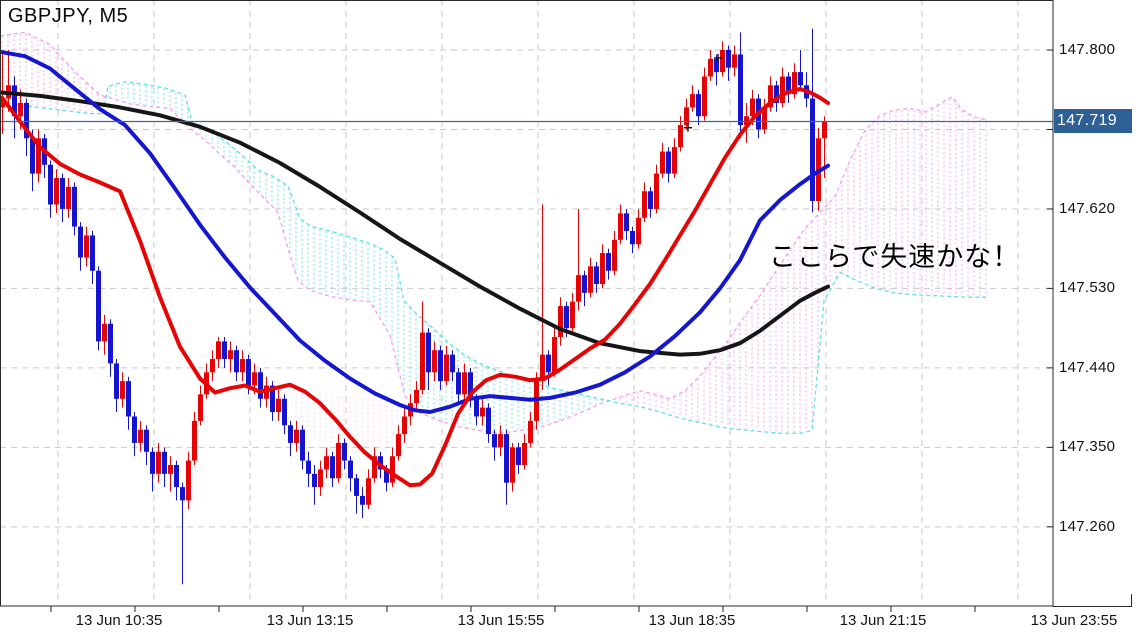  Describe the element at coordinates (501, 620) in the screenshot. I see `time-tick-label: 13 Jun 15:55` at that location.